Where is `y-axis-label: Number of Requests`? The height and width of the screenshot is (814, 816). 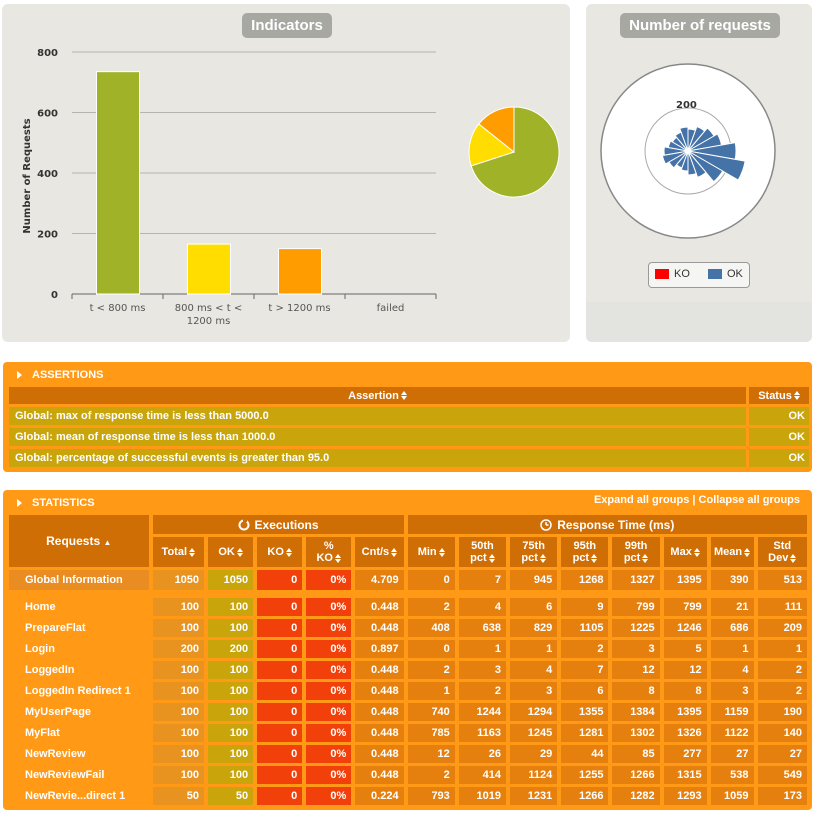
y-axis-label: Number of Requests is located at coordinates (27, 175).